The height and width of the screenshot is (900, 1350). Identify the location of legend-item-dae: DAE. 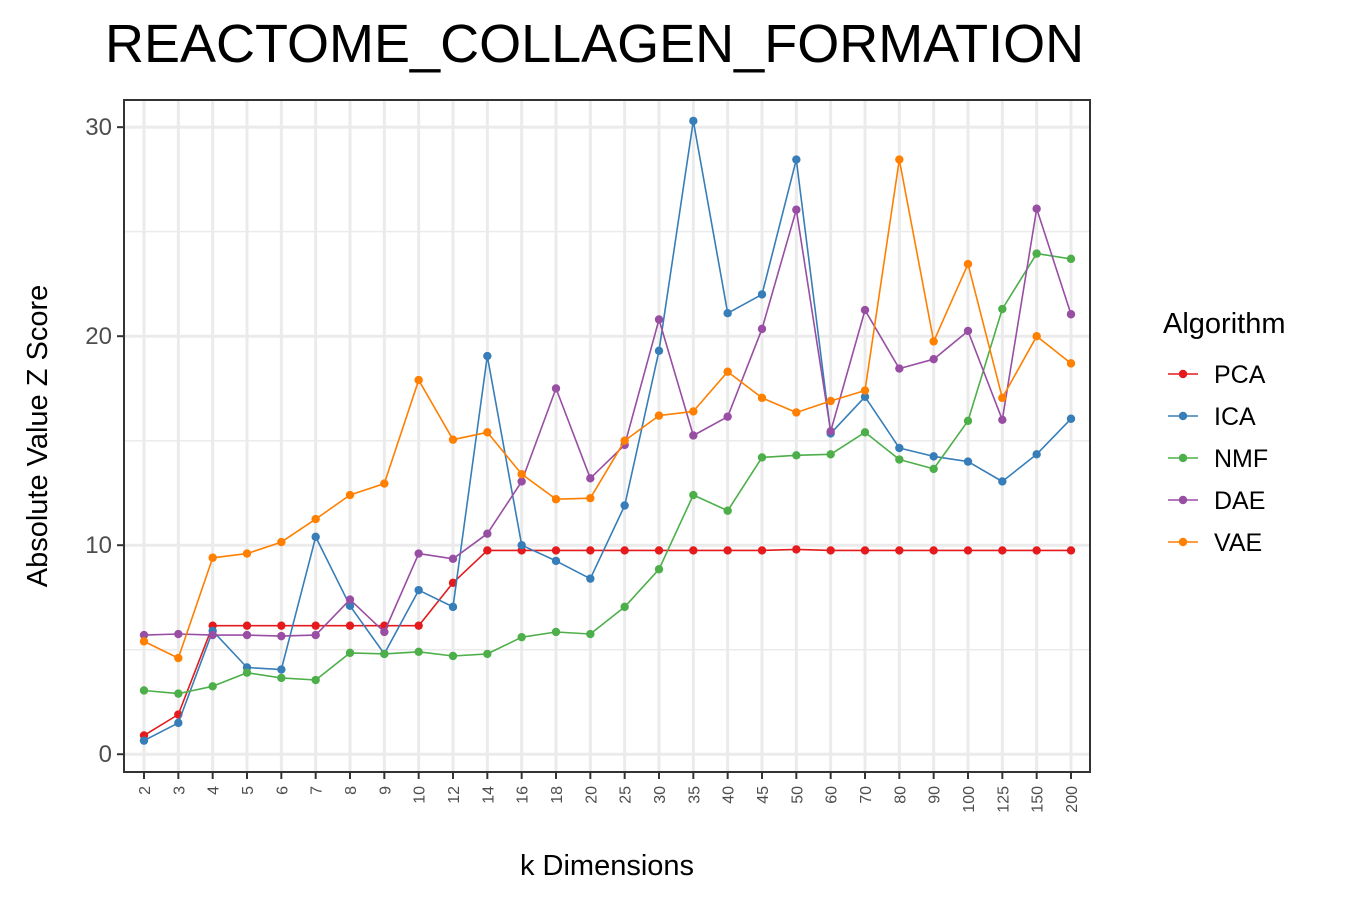
(1216, 501).